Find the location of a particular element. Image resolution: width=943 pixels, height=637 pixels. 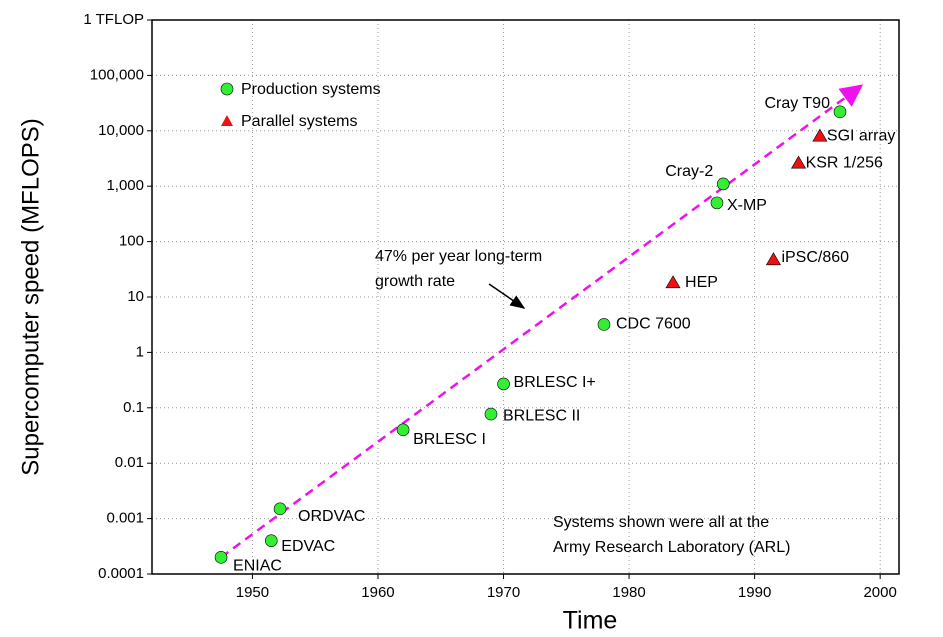

y-tick-label: 10,000 is located at coordinates (121, 130).